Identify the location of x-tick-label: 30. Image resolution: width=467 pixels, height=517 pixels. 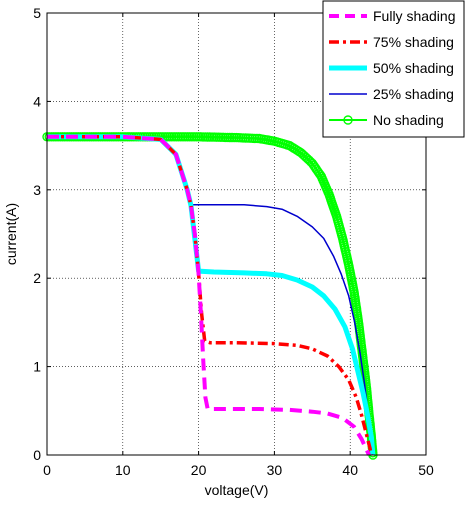
(275, 470).